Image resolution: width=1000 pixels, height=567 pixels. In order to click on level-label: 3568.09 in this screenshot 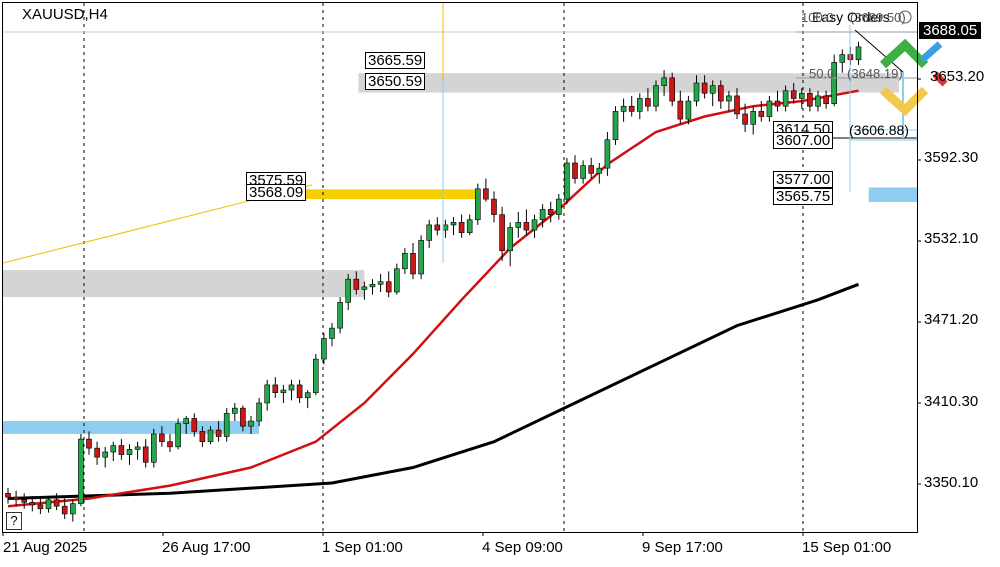, I will do `click(276, 192)`.